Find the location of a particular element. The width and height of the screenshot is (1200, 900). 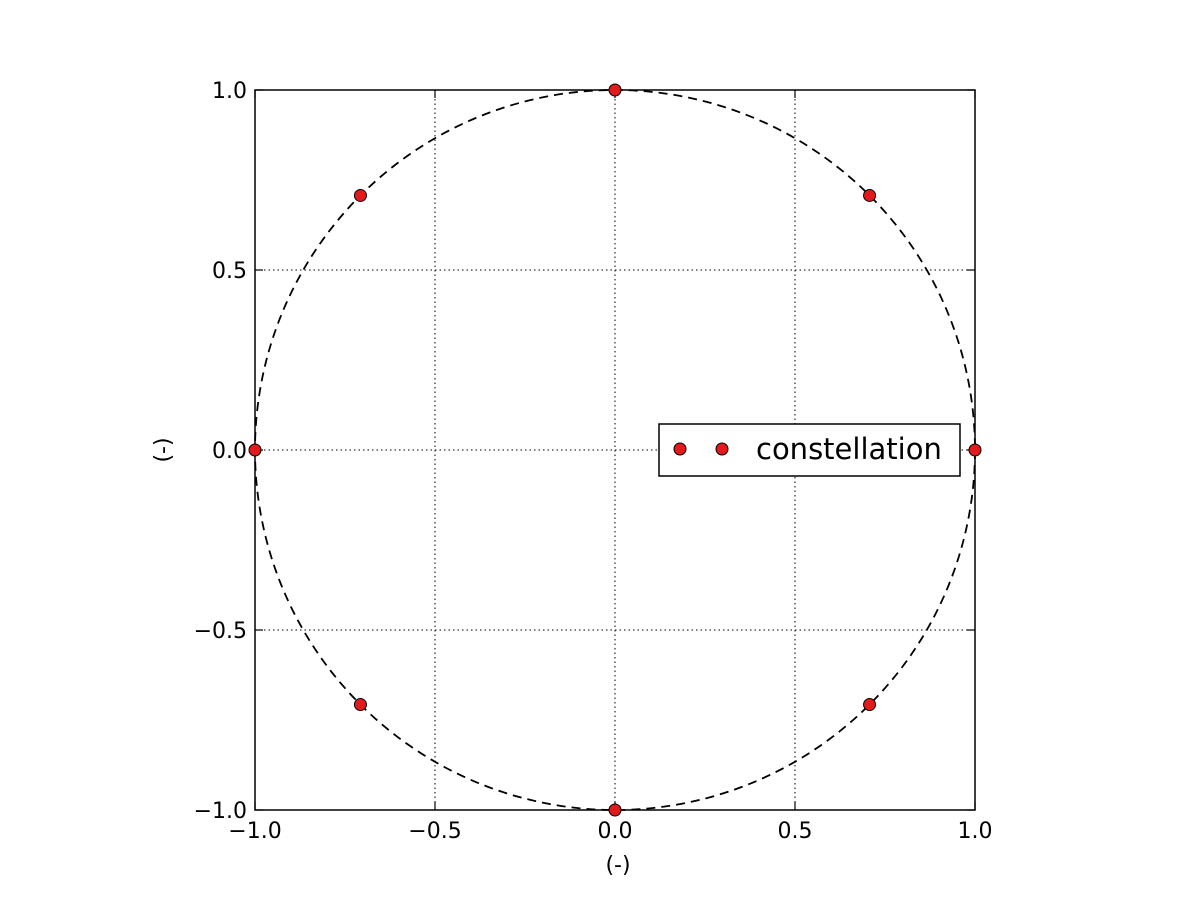

x-tick-label: 0.0 is located at coordinates (615, 831).